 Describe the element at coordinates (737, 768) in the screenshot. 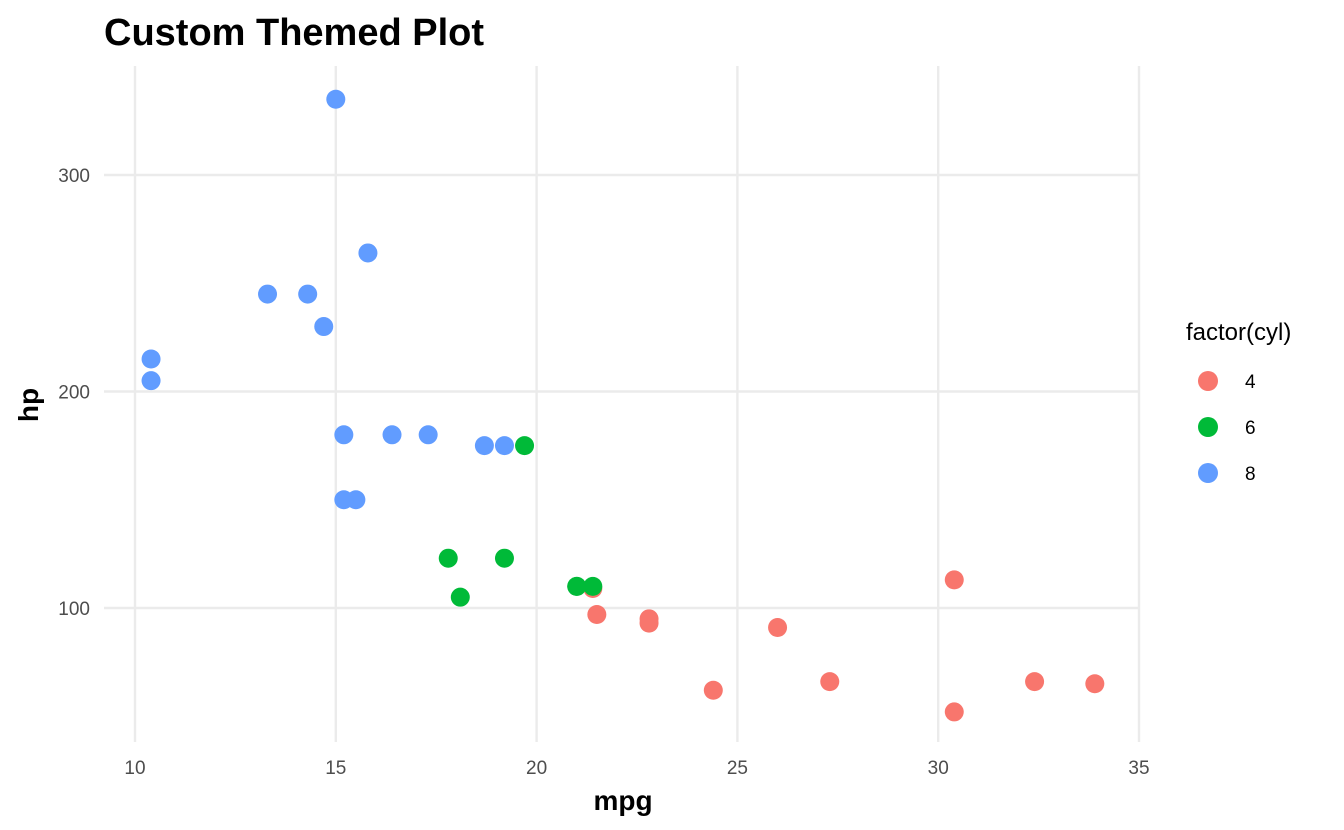

I see `x-tick-label: 25` at that location.